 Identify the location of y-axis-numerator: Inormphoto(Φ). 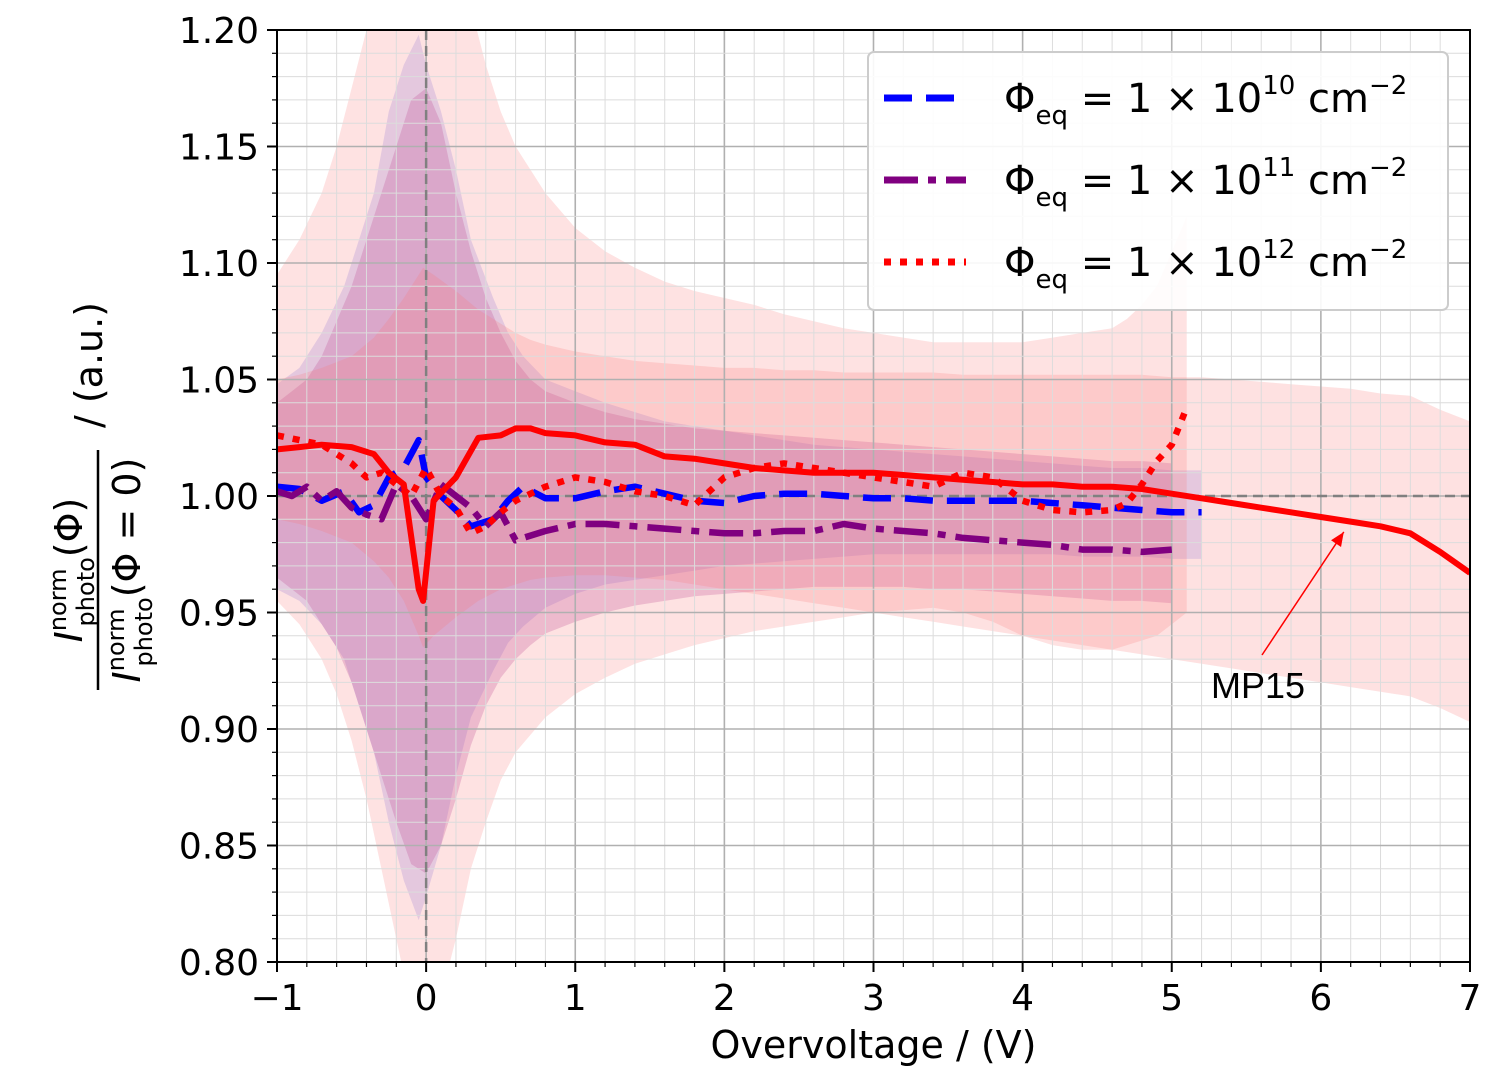
(72, 570).